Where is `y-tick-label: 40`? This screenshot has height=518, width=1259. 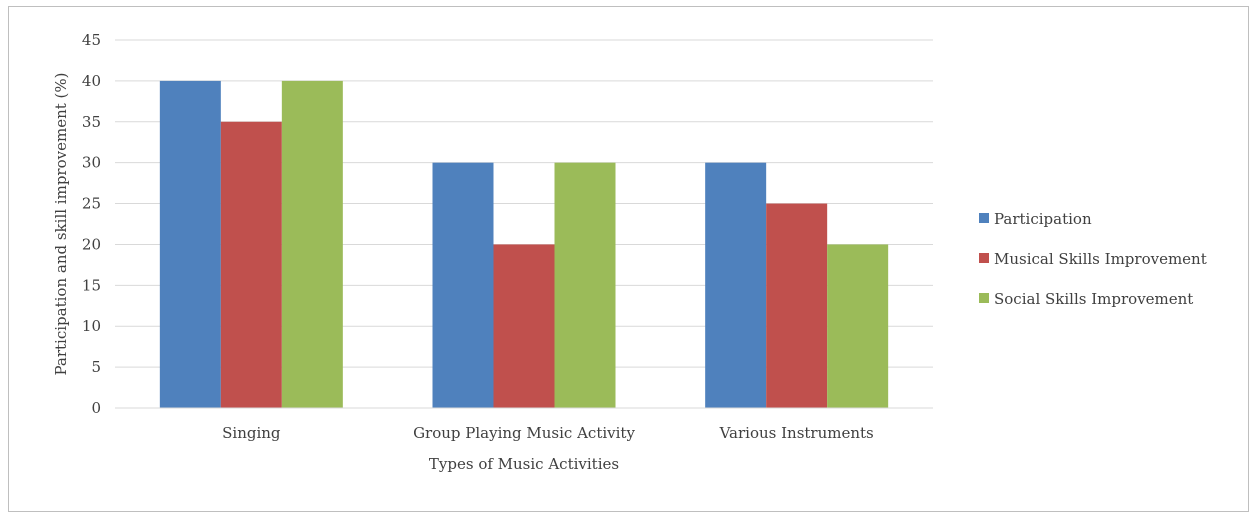 y-tick-label: 40 is located at coordinates (91, 81).